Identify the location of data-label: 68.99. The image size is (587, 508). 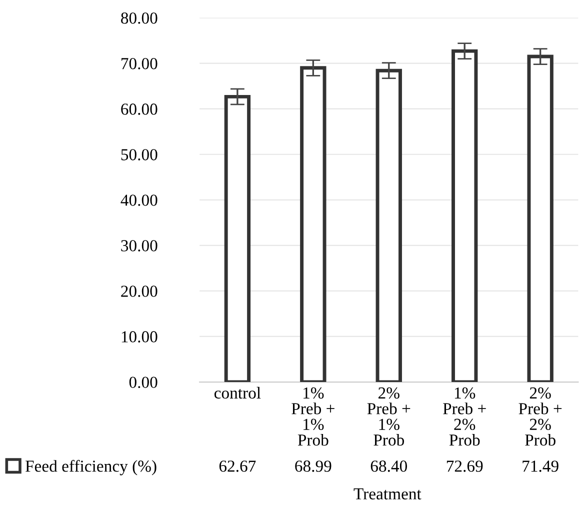
(313, 466).